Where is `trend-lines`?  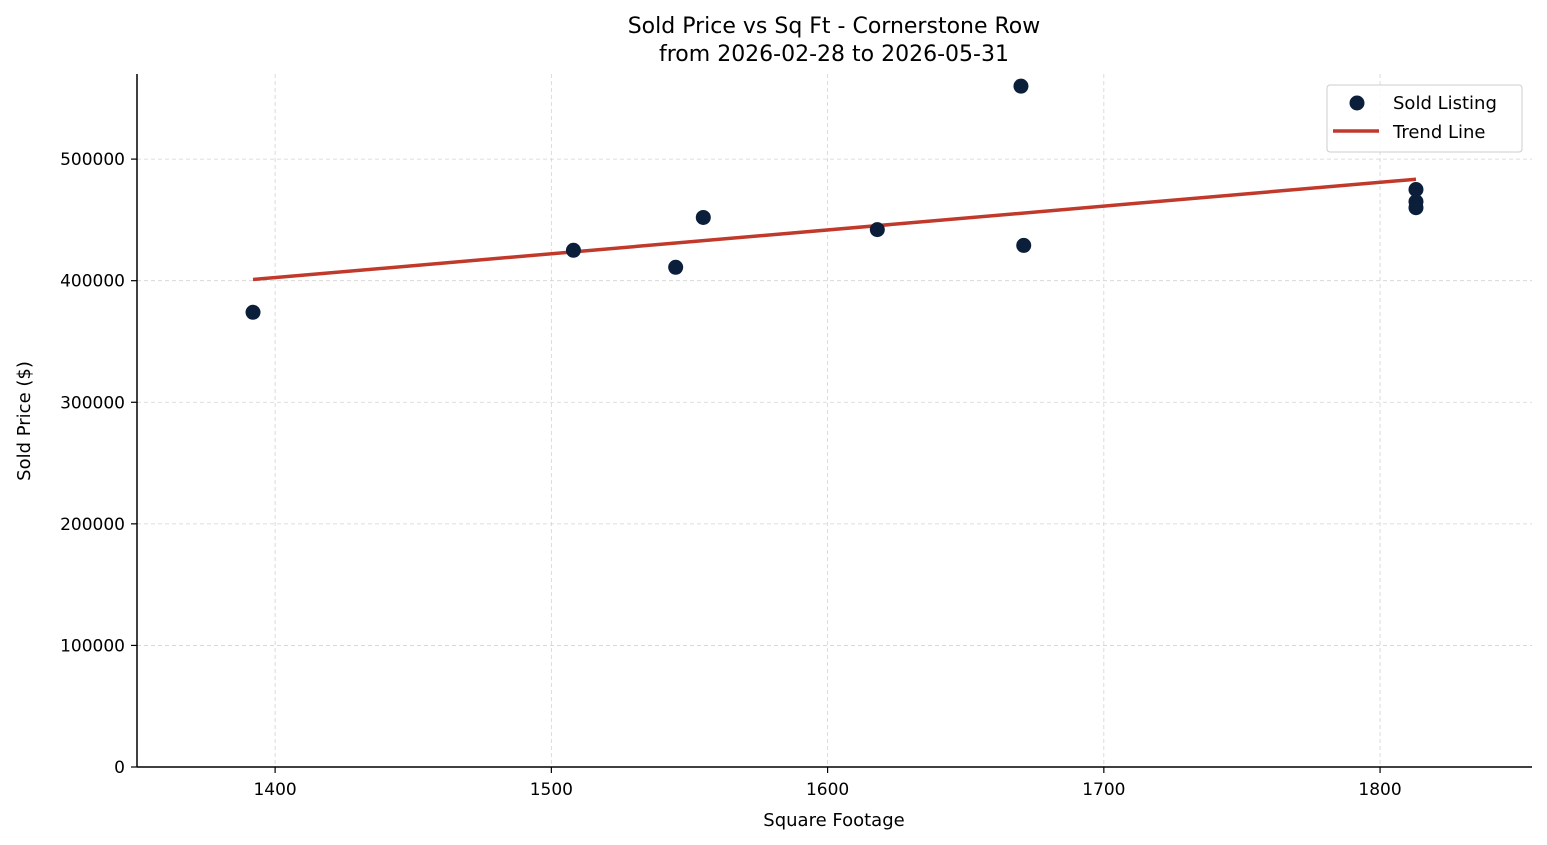 trend-lines is located at coordinates (834, 229).